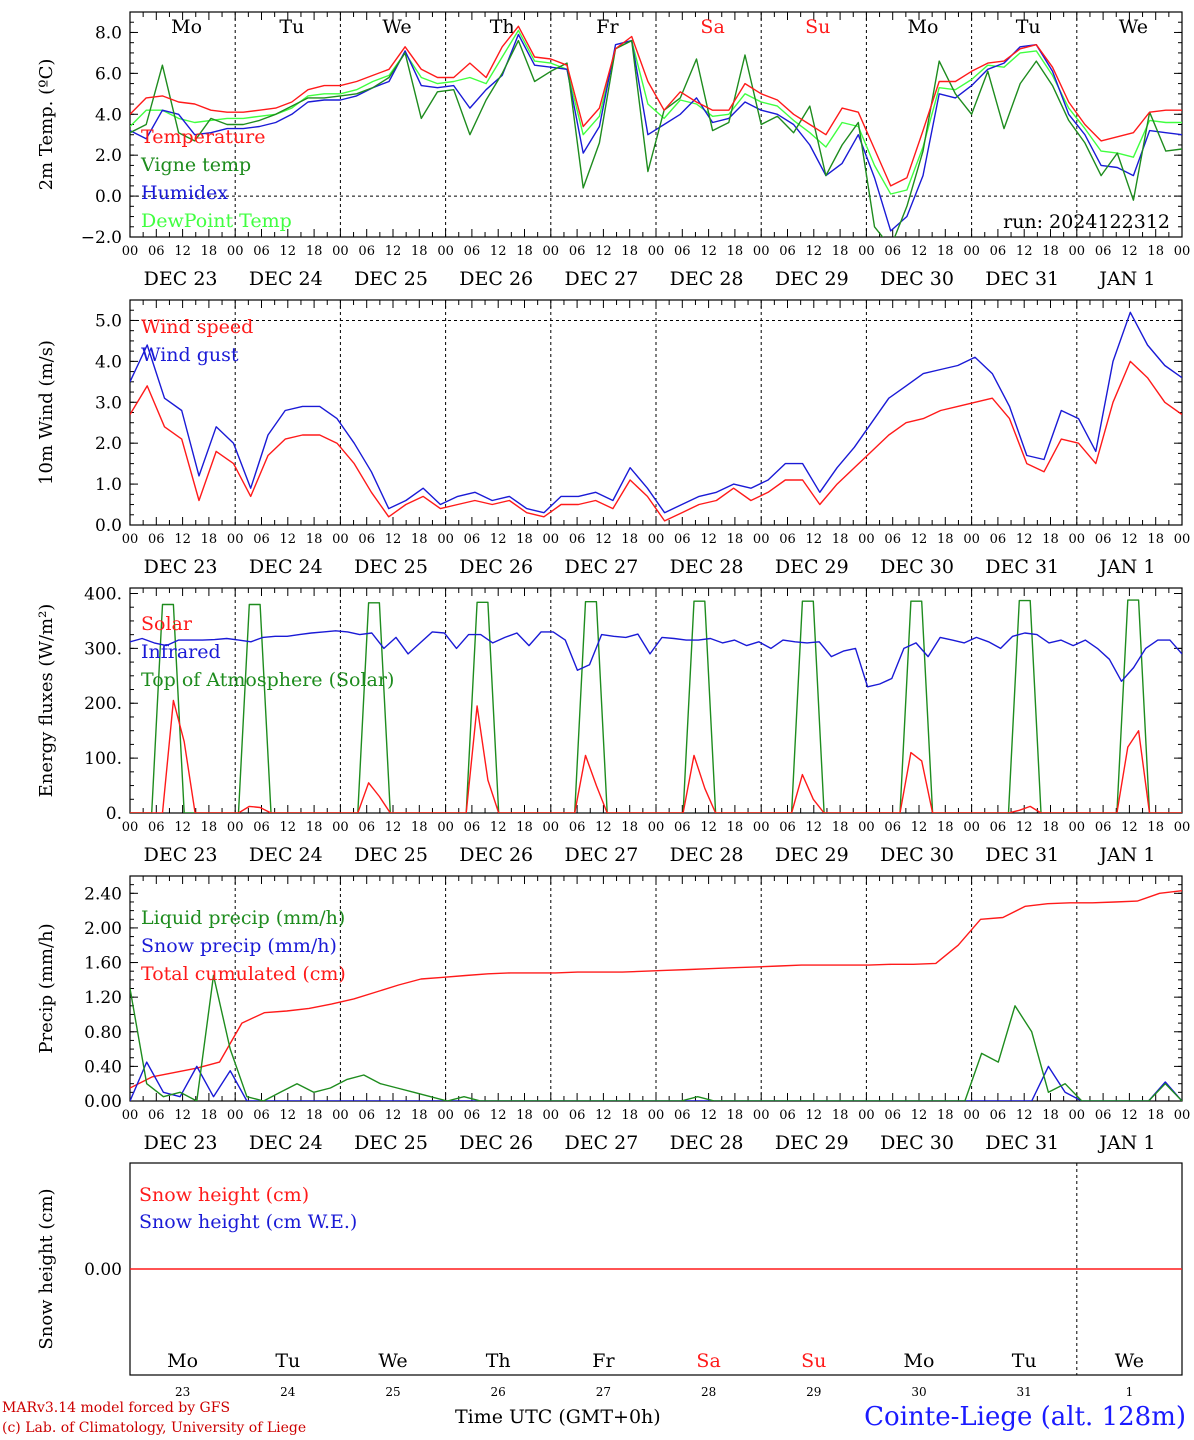 Image resolution: width=1194 pixels, height=1440 pixels. Describe the element at coordinates (923, 27) in the screenshot. I see `day-of-week: Mo` at that location.